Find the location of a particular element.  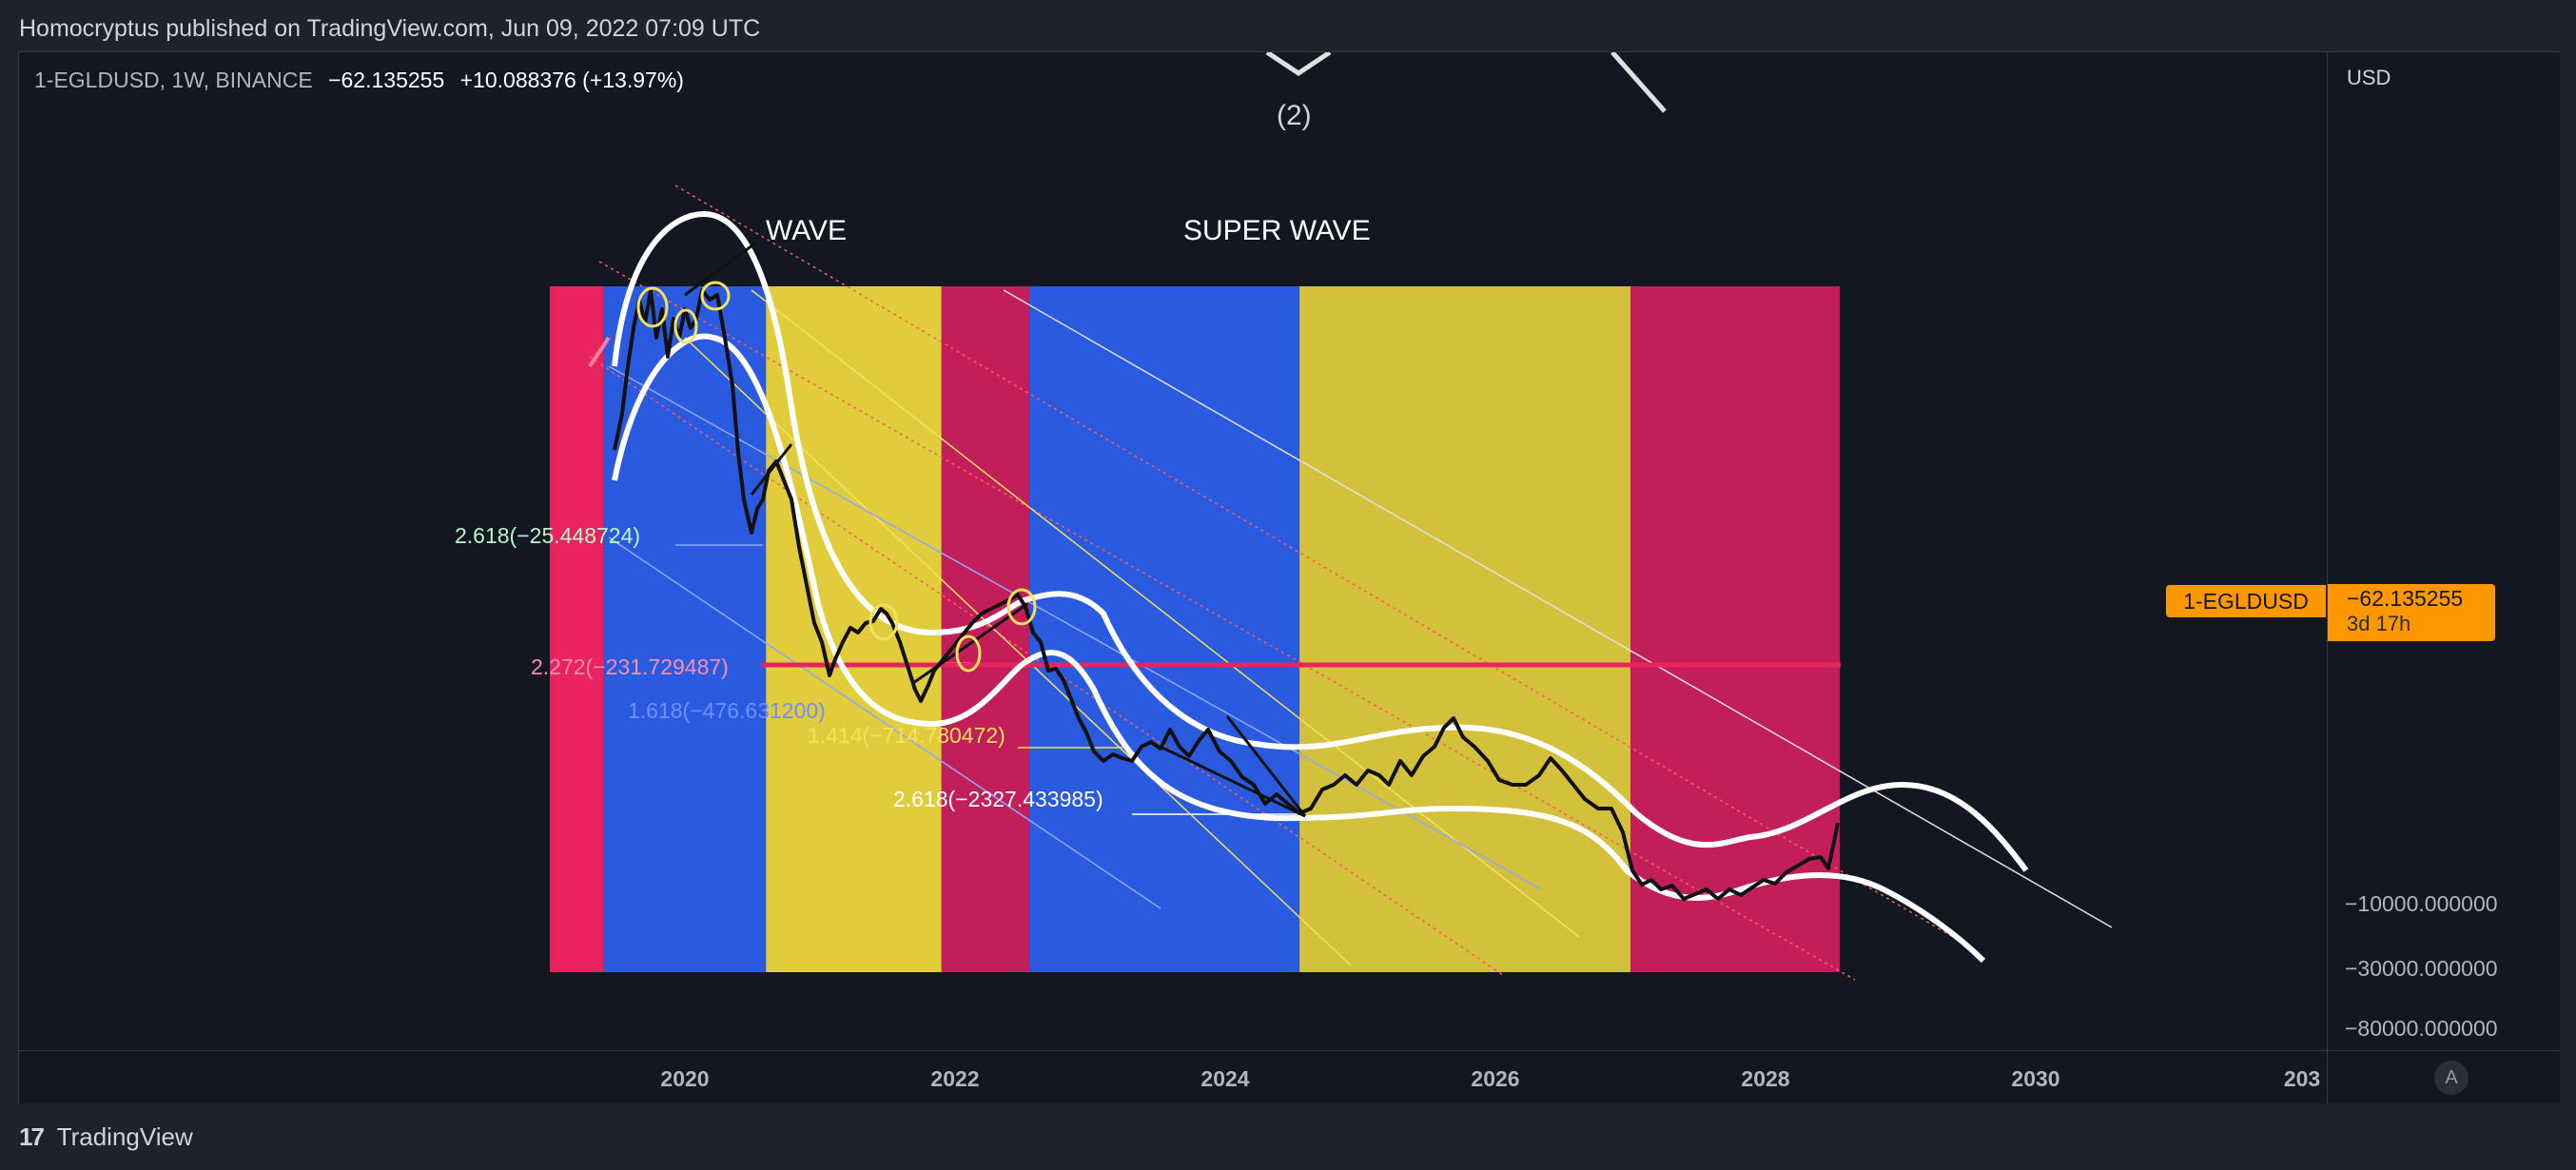

axis-corner: A is located at coordinates (2443, 1076).